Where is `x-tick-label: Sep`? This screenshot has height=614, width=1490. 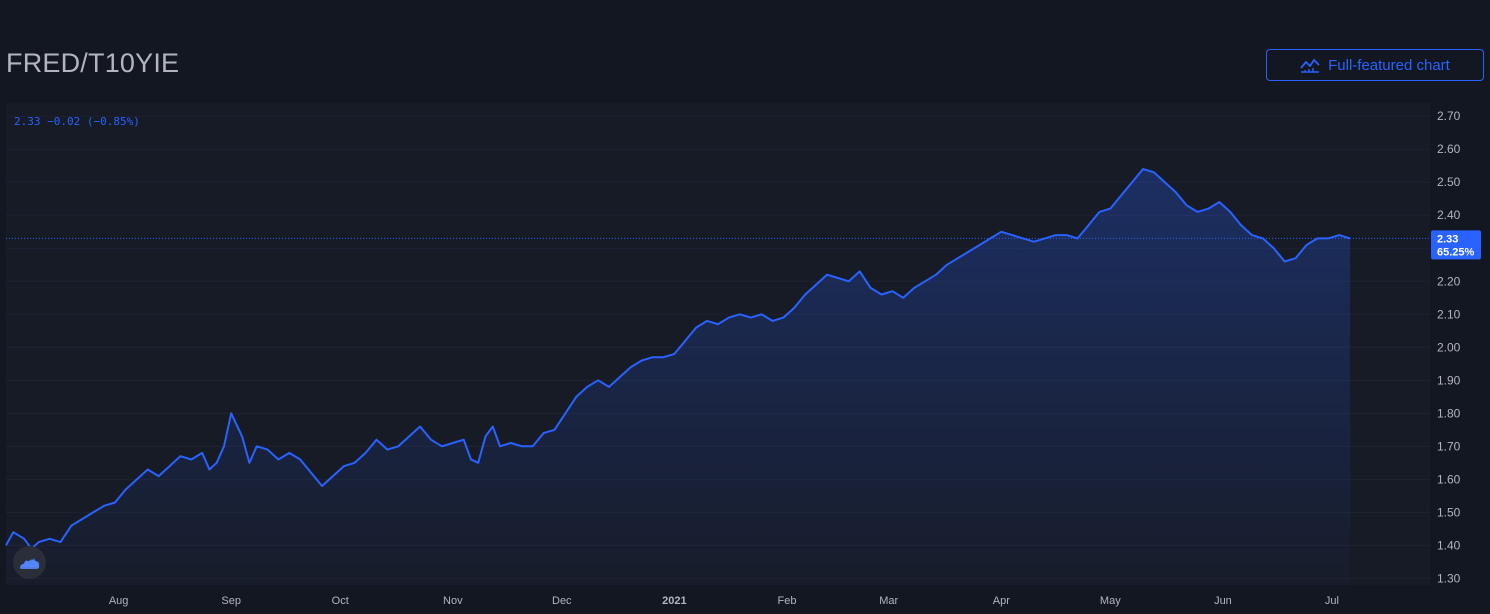
x-tick-label: Sep is located at coordinates (231, 601).